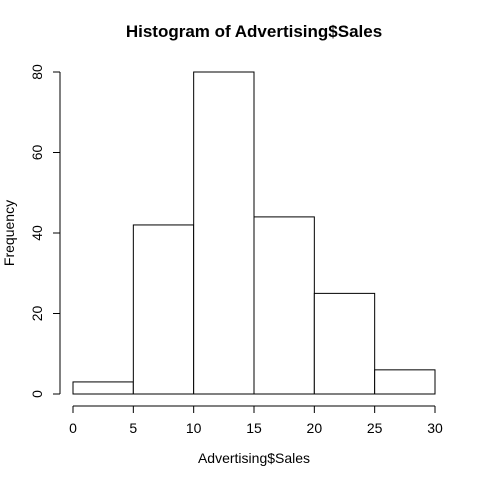  I want to click on y-tick-label: 40, so click(37, 233).